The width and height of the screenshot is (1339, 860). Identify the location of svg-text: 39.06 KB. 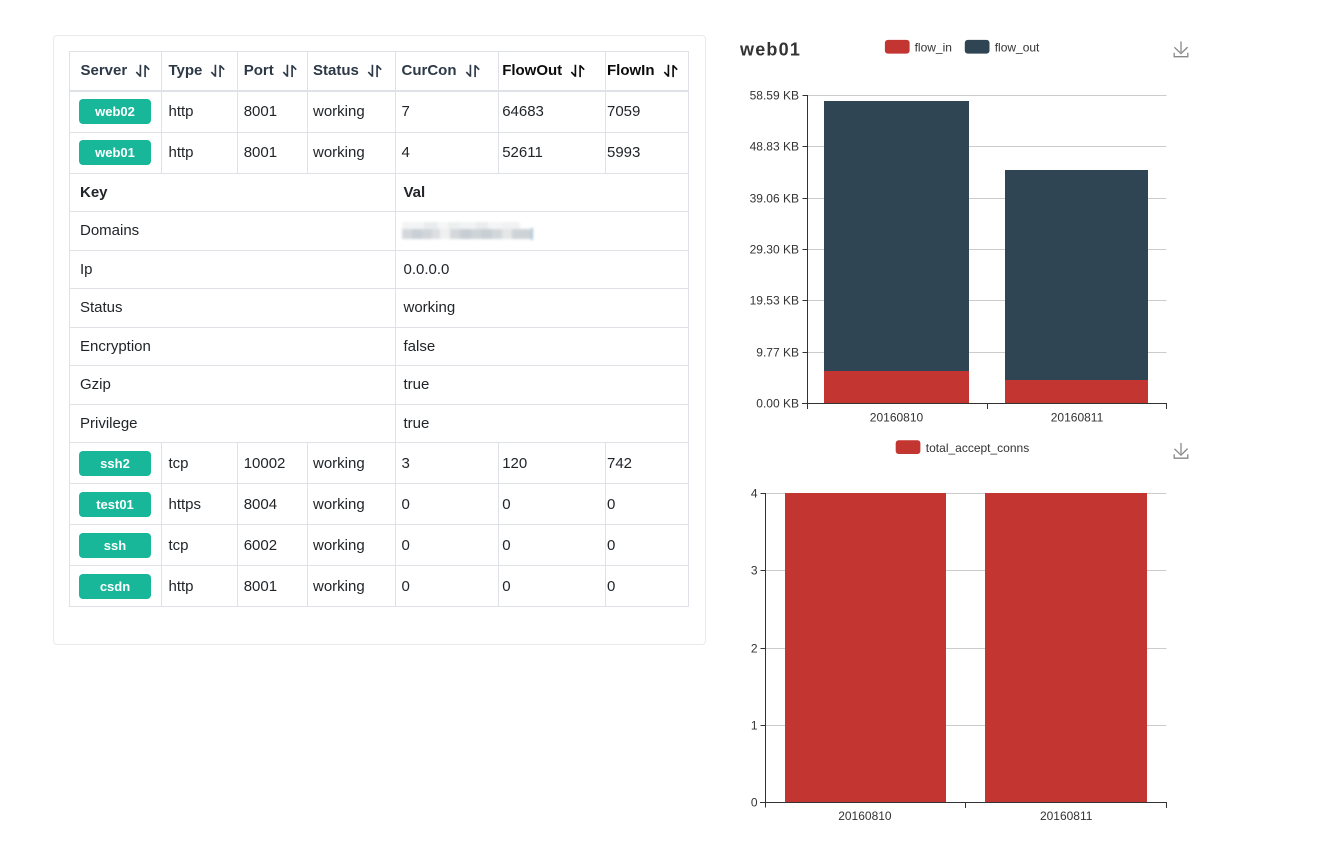
(774, 199).